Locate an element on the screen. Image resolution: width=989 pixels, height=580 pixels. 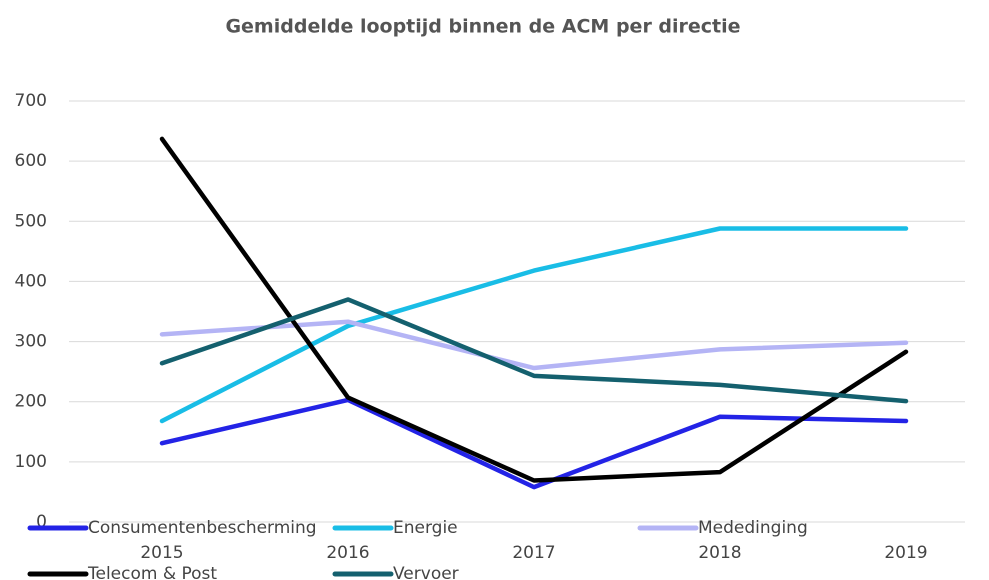
x-tick-label: 2018 is located at coordinates (719, 553).